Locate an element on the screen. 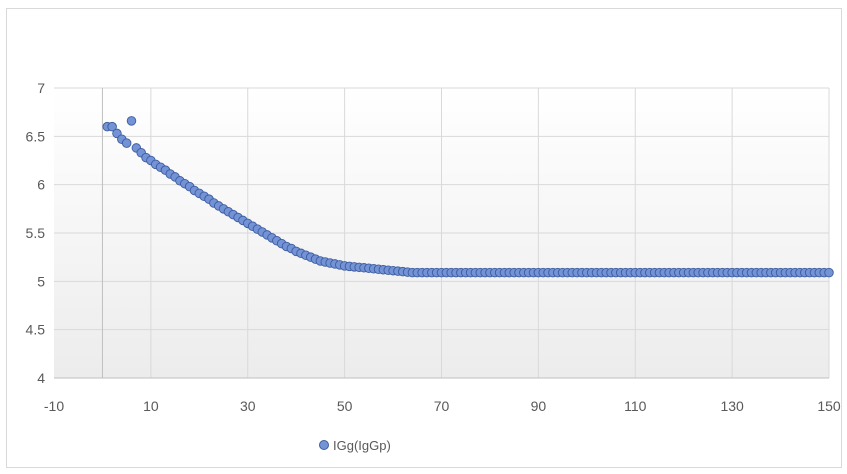 The height and width of the screenshot is (474, 847). y-tick-label: 5.5 is located at coordinates (36, 233).